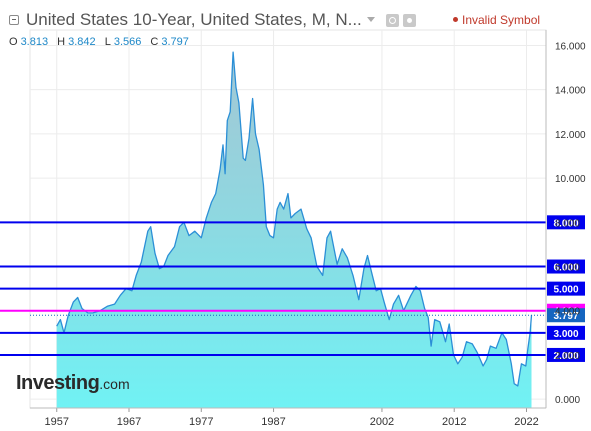 This screenshot has width=591, height=431. I want to click on level-label-text: 6.000, so click(565, 268).